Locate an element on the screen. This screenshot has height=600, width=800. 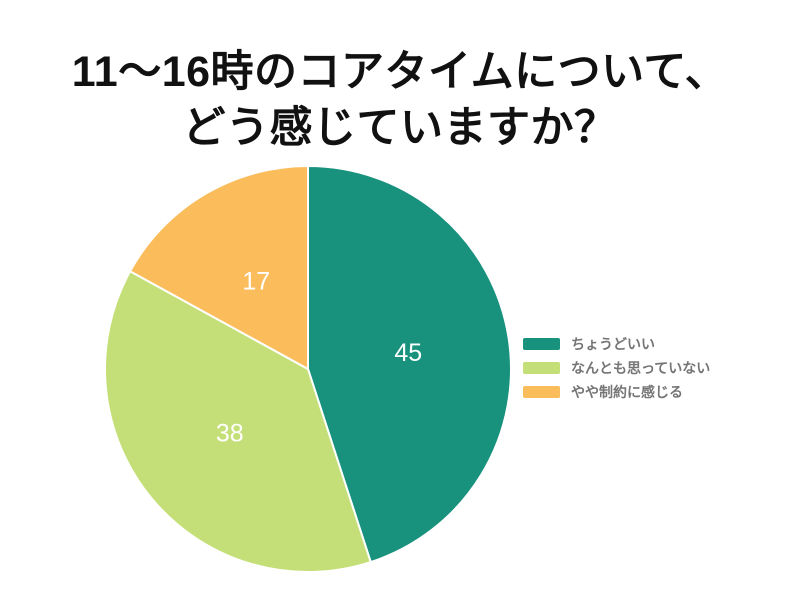
legend-item: やや制約に感じる is located at coordinates (616, 392).